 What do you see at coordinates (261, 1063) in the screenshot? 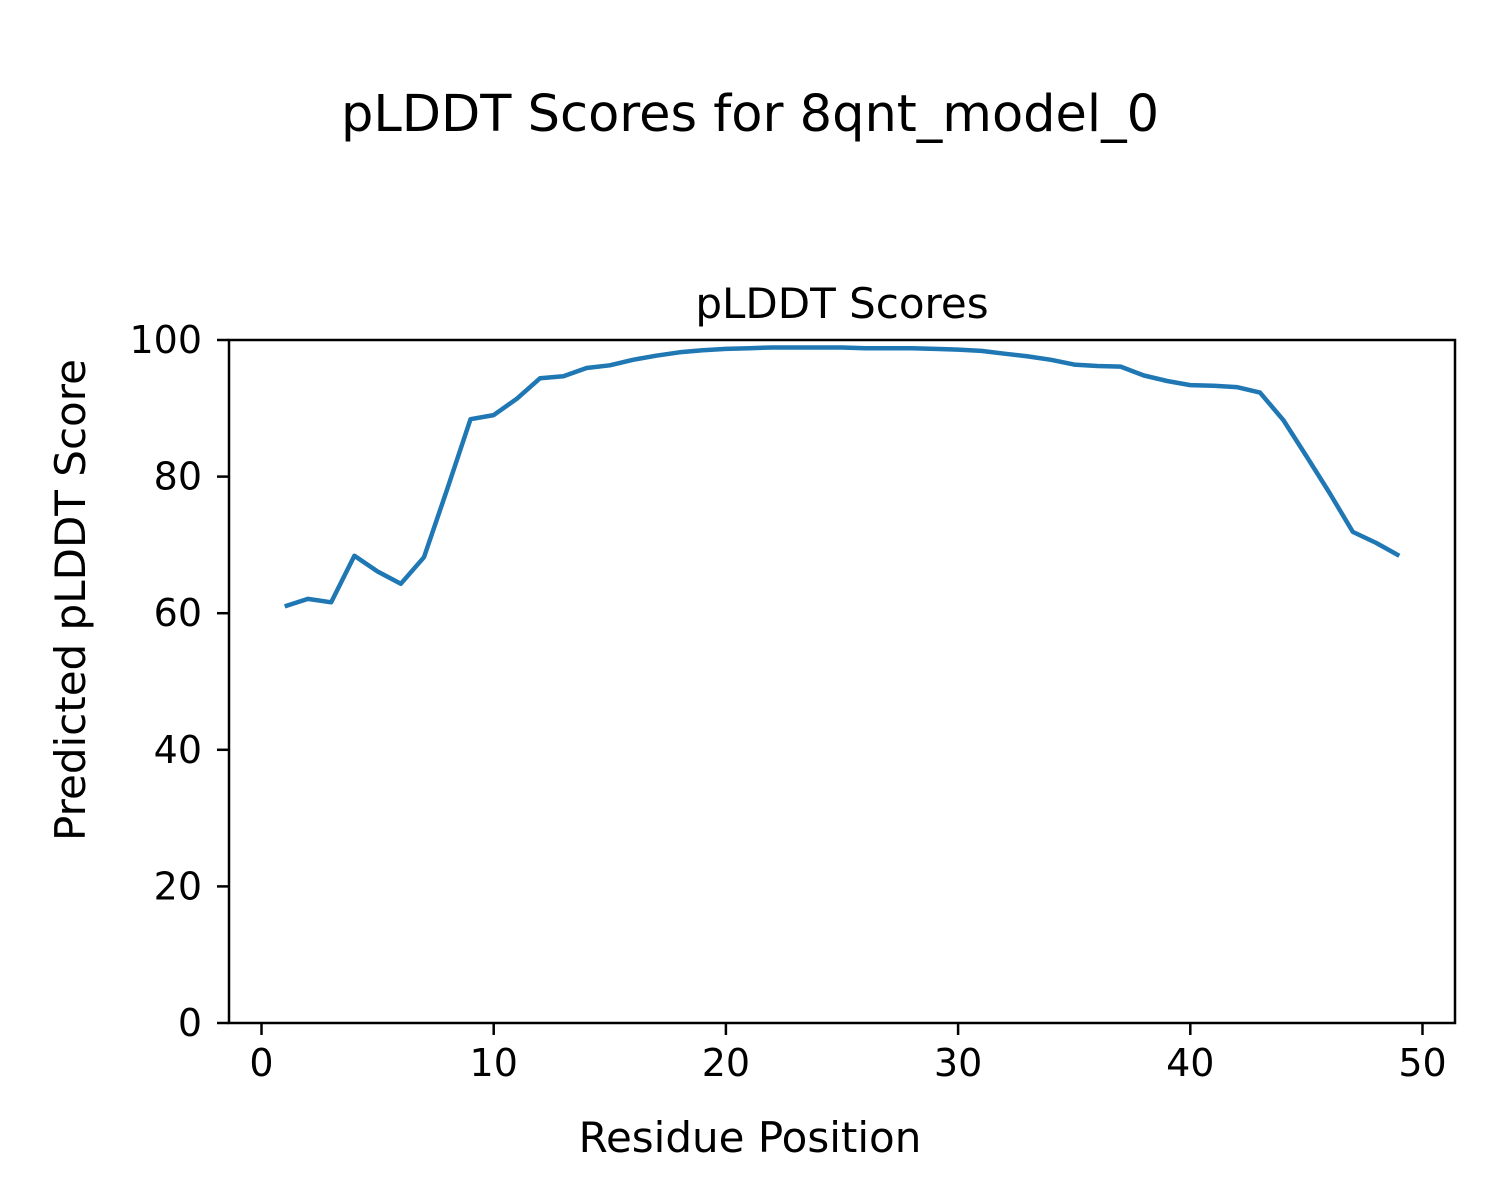
I see `x-tick-label: 0` at bounding box center [261, 1063].